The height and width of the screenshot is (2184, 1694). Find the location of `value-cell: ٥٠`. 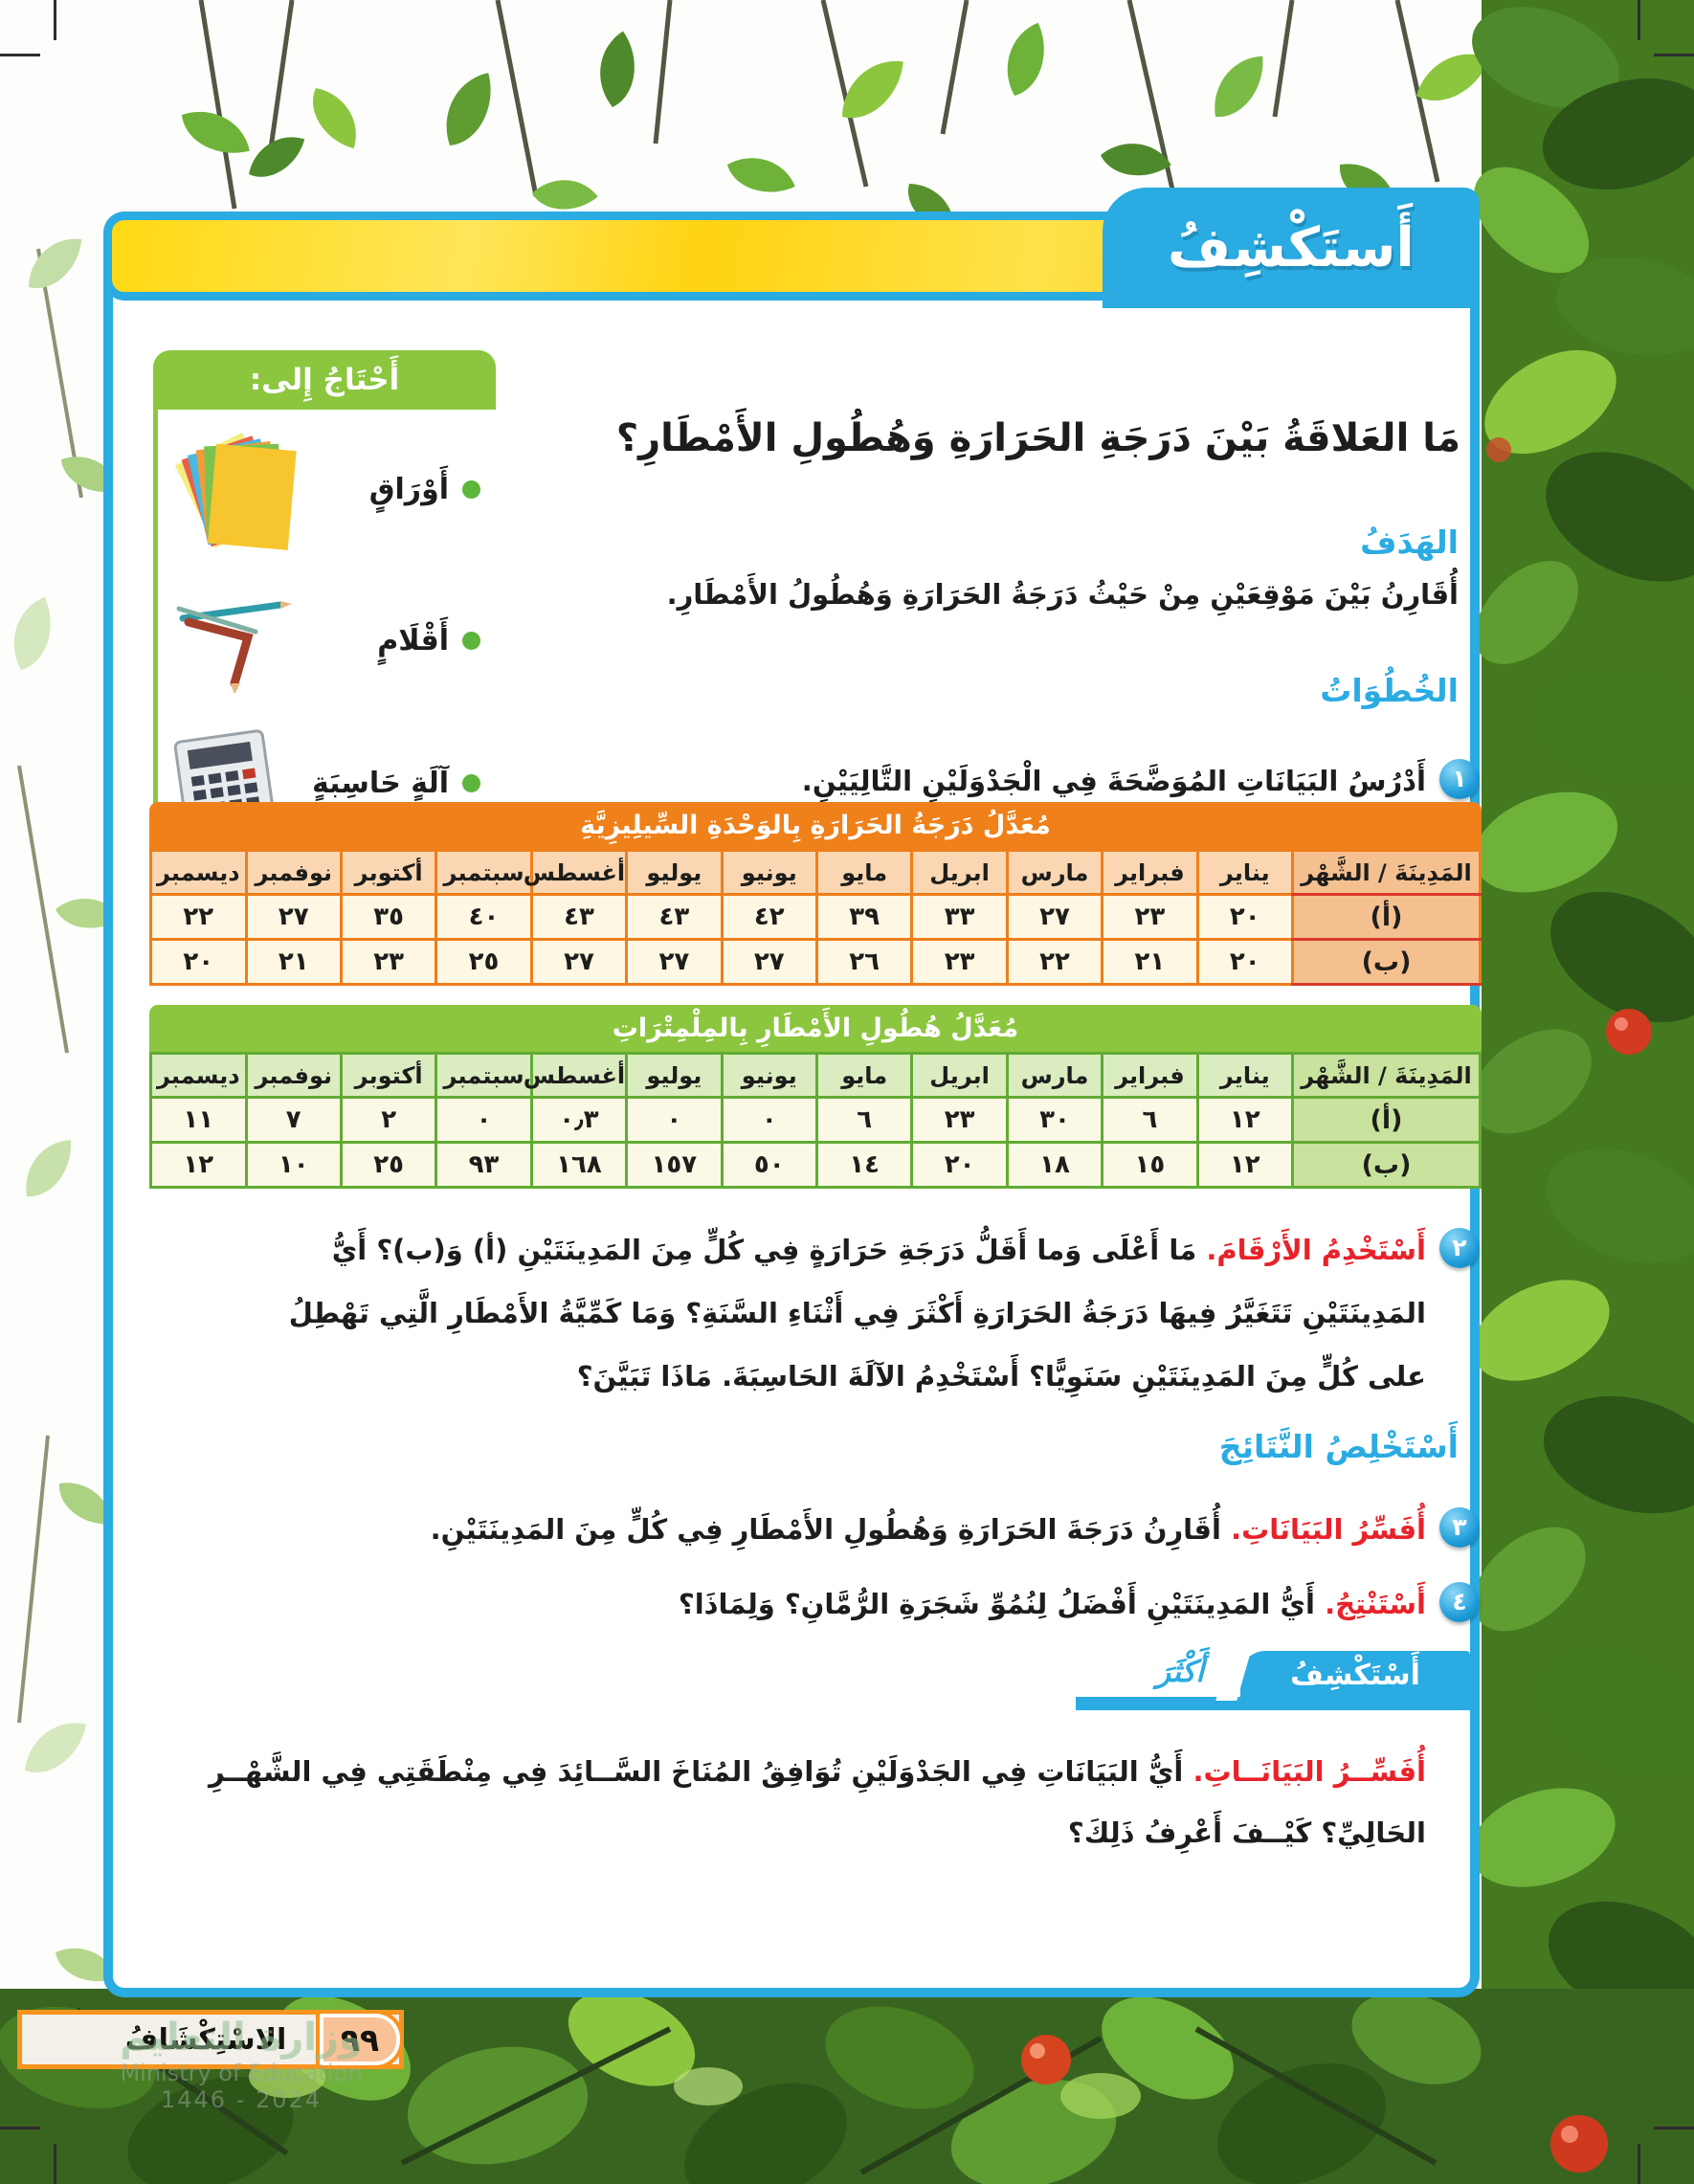

value-cell: ٥٠ is located at coordinates (769, 1165).